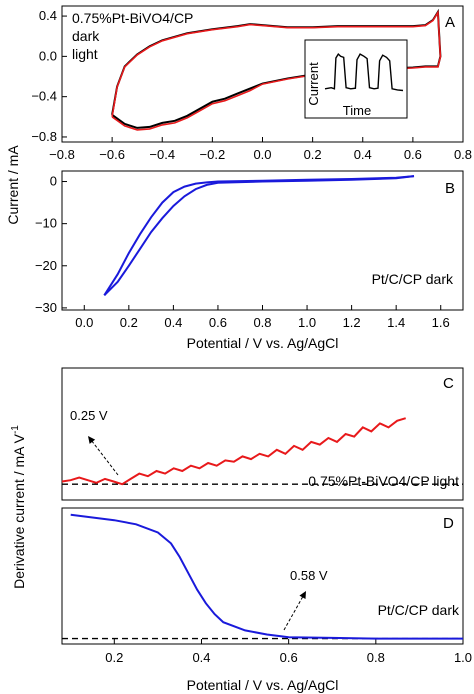 The image size is (474, 694). What do you see at coordinates (46, 265) in the screenshot?
I see `y-tick-label: −20` at bounding box center [46, 265].